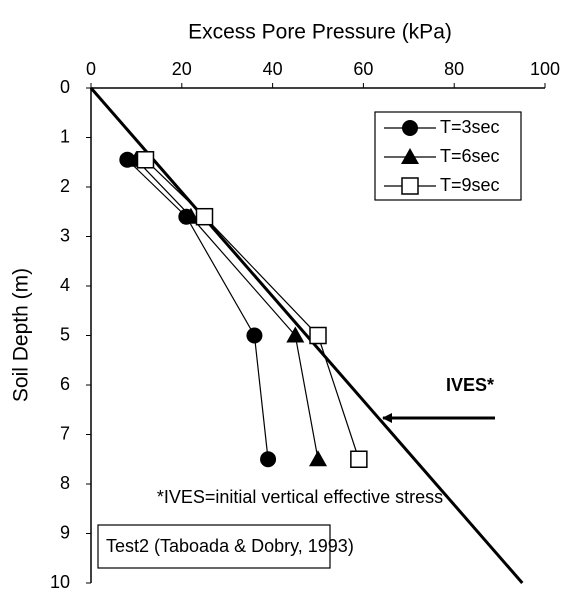 The image size is (566, 592). What do you see at coordinates (65, 483) in the screenshot?
I see `y-tick-label: 8` at bounding box center [65, 483].